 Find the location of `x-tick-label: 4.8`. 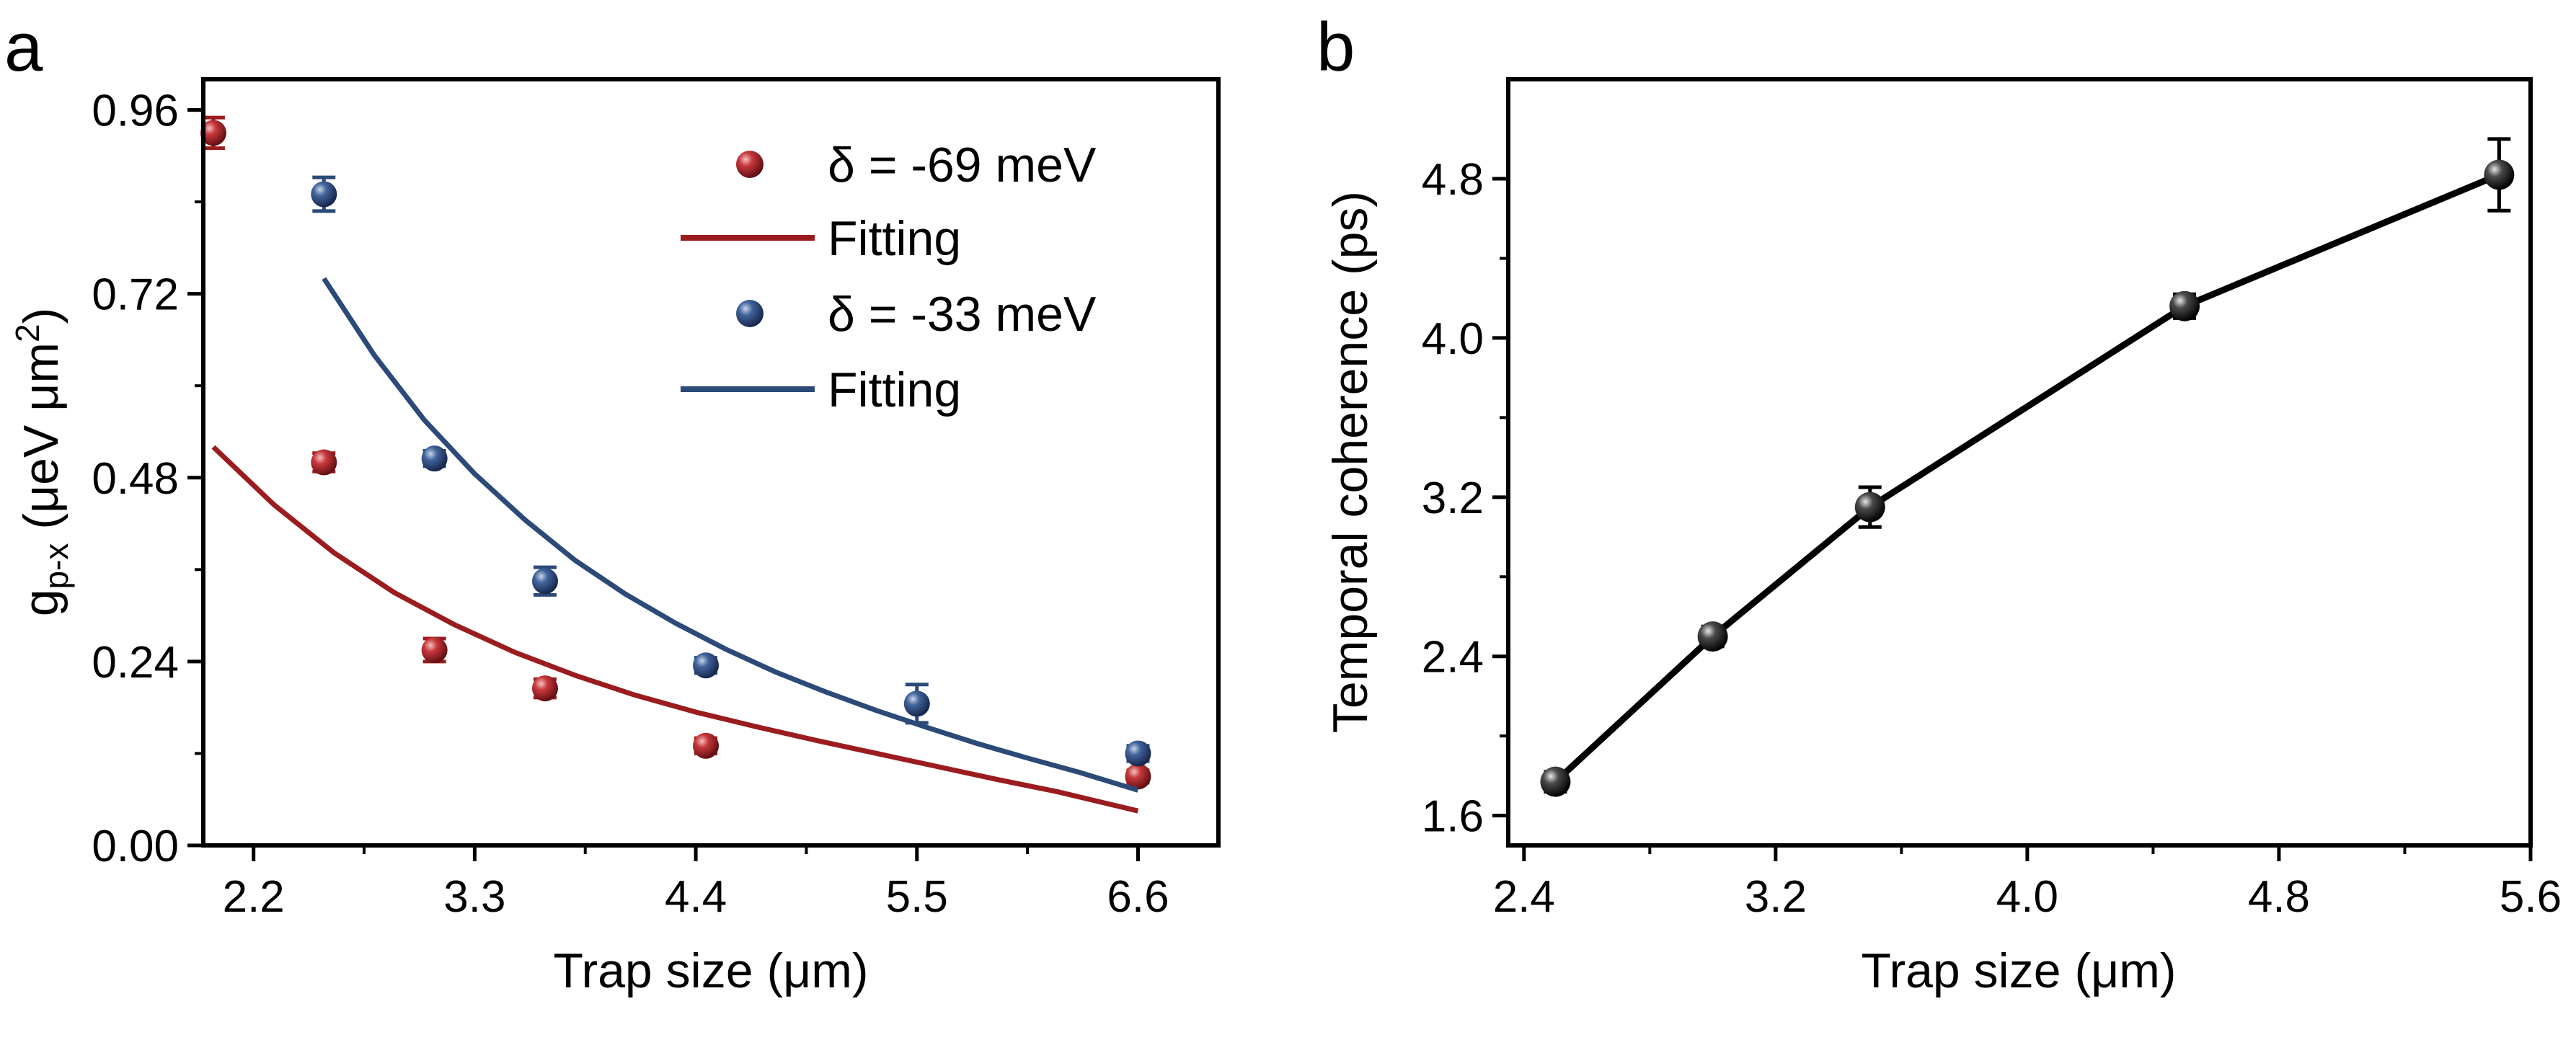

x-tick-label: 4.8 is located at coordinates (2279, 897).